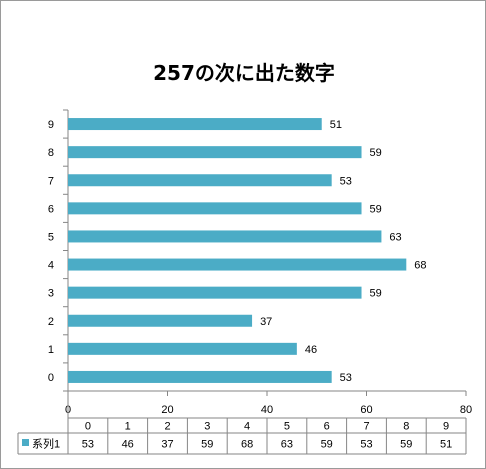 The image size is (486, 469). What do you see at coordinates (128, 427) in the screenshot?
I see `table-header-cell: 1` at bounding box center [128, 427].